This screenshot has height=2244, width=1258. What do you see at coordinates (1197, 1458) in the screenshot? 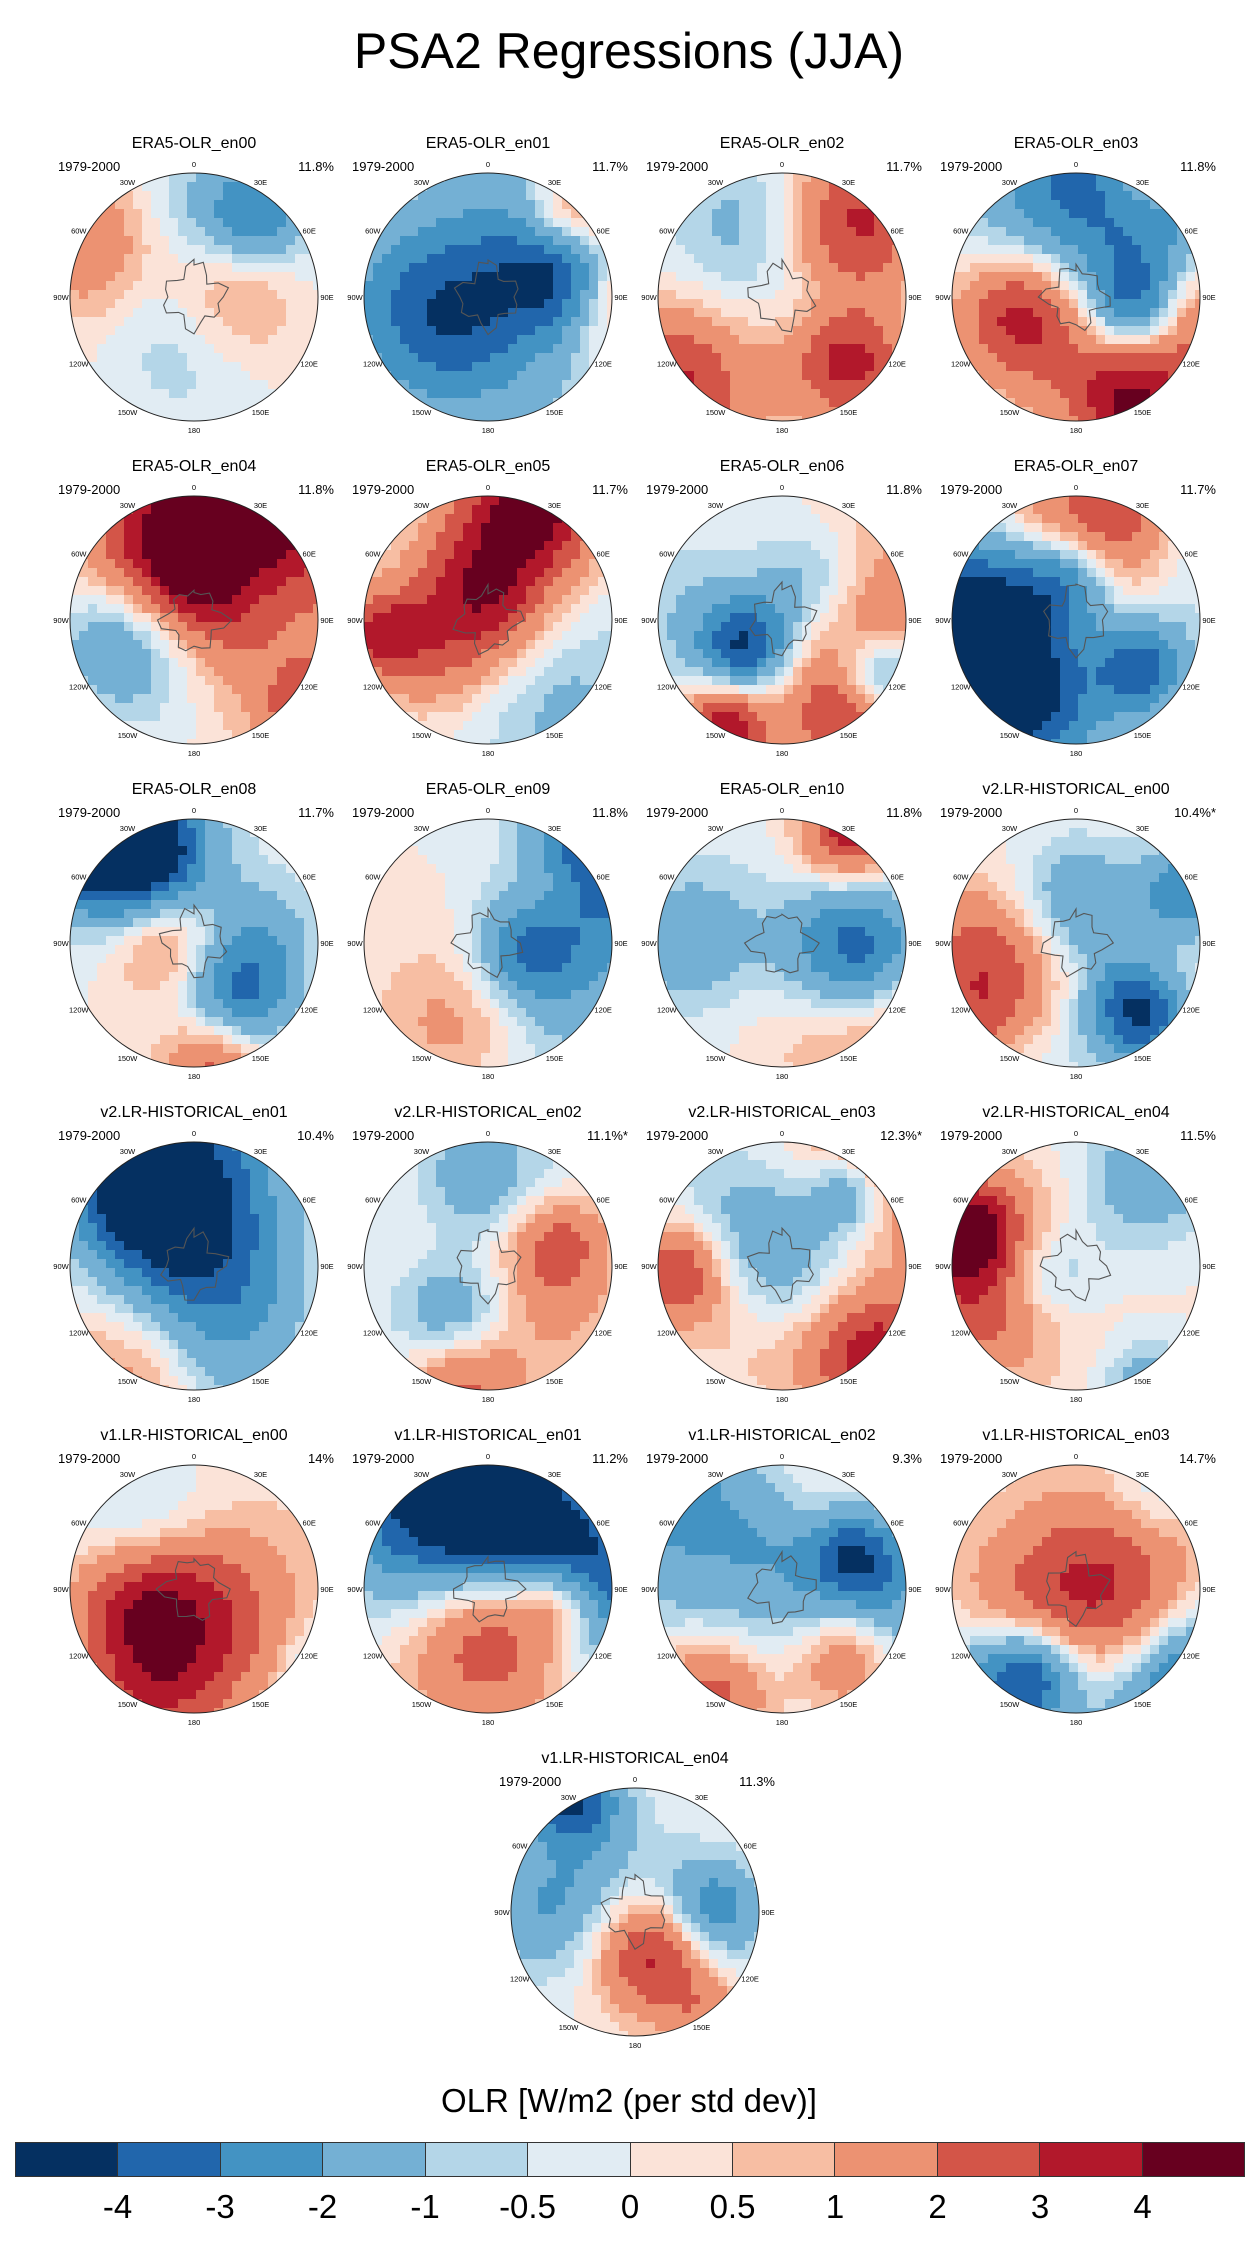
I see `panel-variance: 14.7%` at bounding box center [1197, 1458].